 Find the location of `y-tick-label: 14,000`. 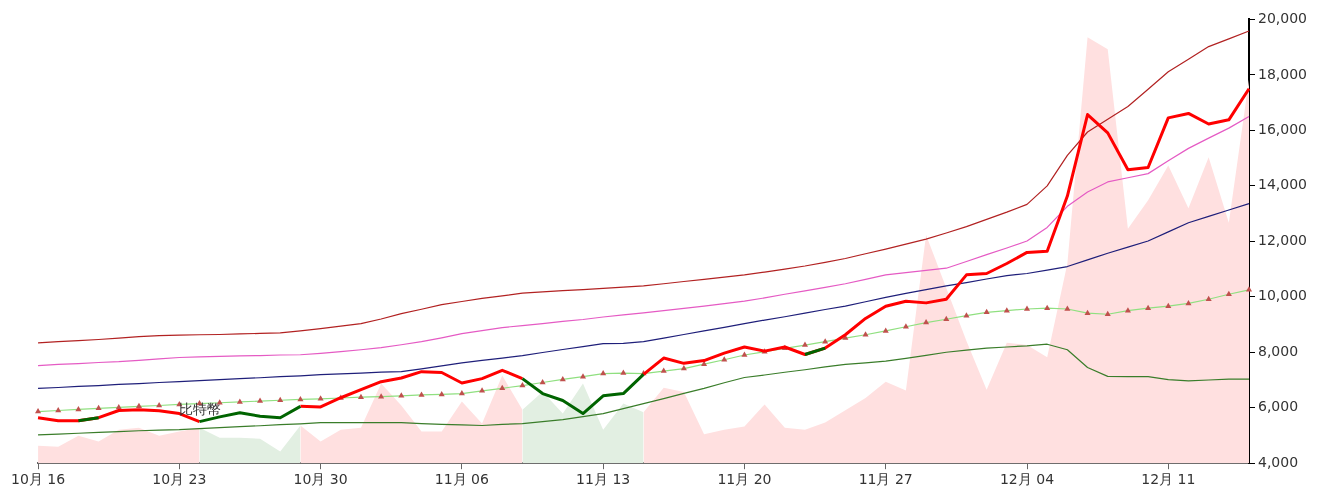

y-tick-label: 14,000 is located at coordinates (1283, 184).